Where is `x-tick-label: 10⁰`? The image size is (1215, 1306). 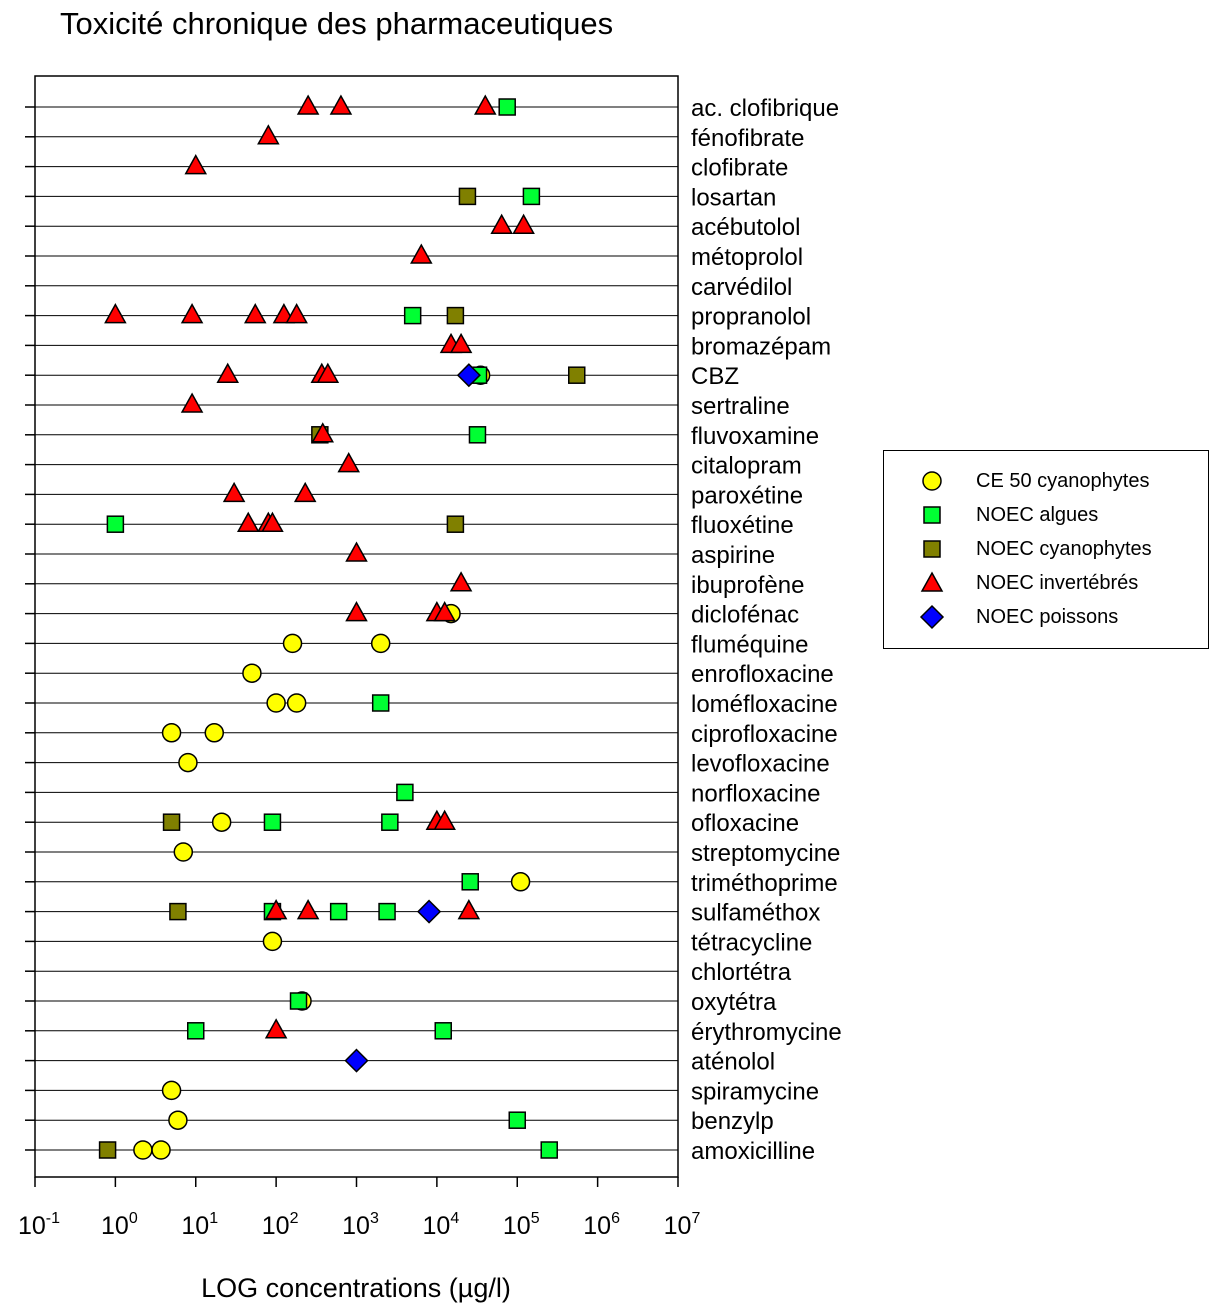 x-tick-label: 10⁰ is located at coordinates (119, 1225).